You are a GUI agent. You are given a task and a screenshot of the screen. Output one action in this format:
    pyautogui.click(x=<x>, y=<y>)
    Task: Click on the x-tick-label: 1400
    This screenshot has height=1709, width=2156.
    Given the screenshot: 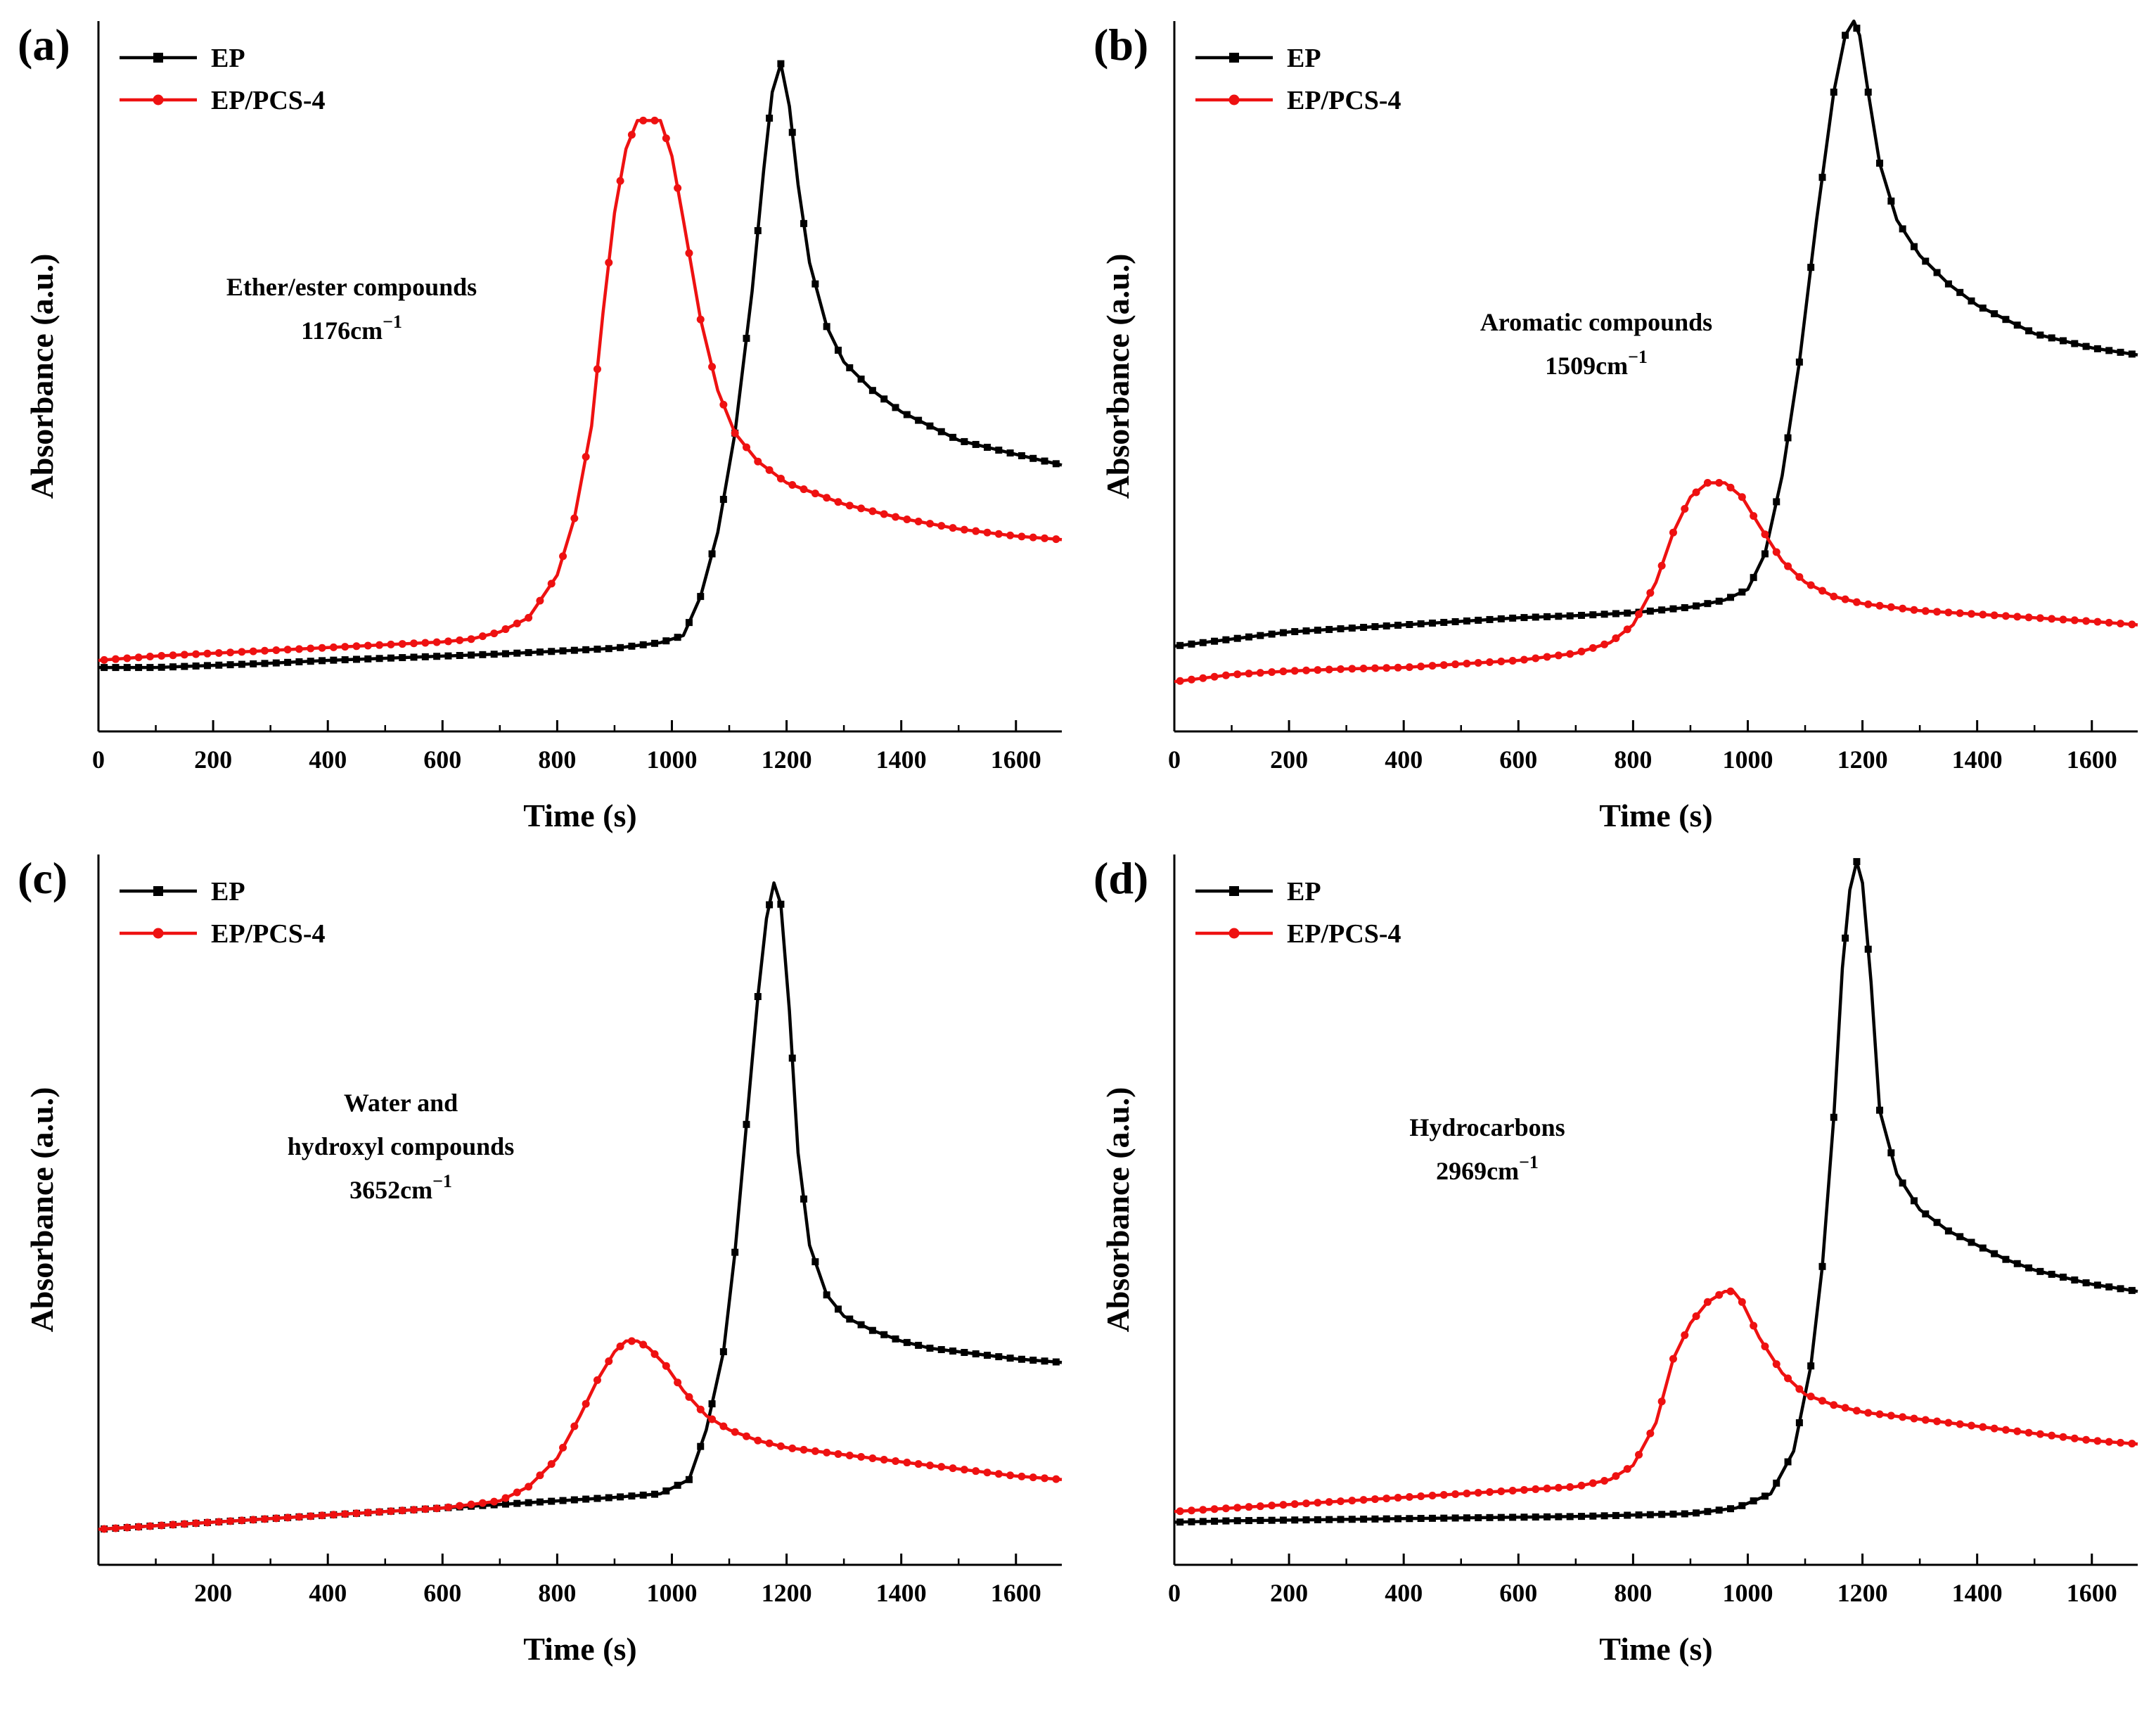 What is the action you would take?
    pyautogui.click(x=901, y=760)
    